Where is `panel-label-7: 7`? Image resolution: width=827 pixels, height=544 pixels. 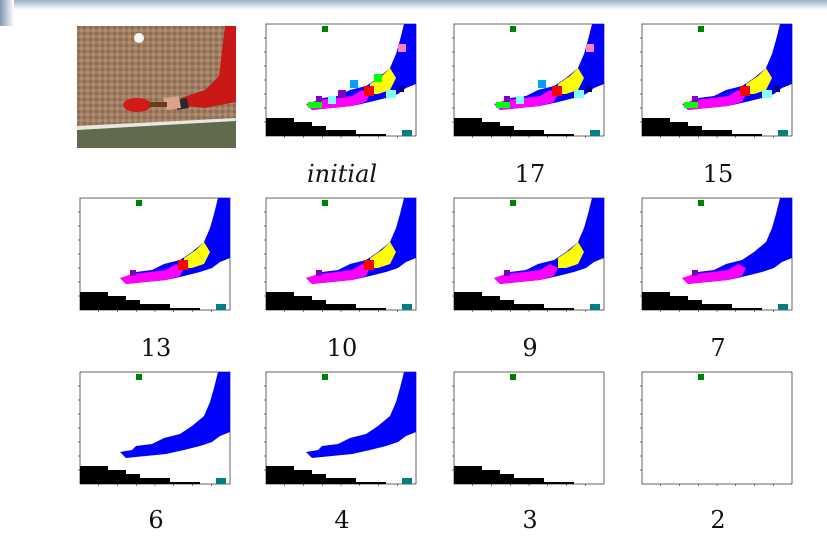
panel-label-7: 7 is located at coordinates (718, 348).